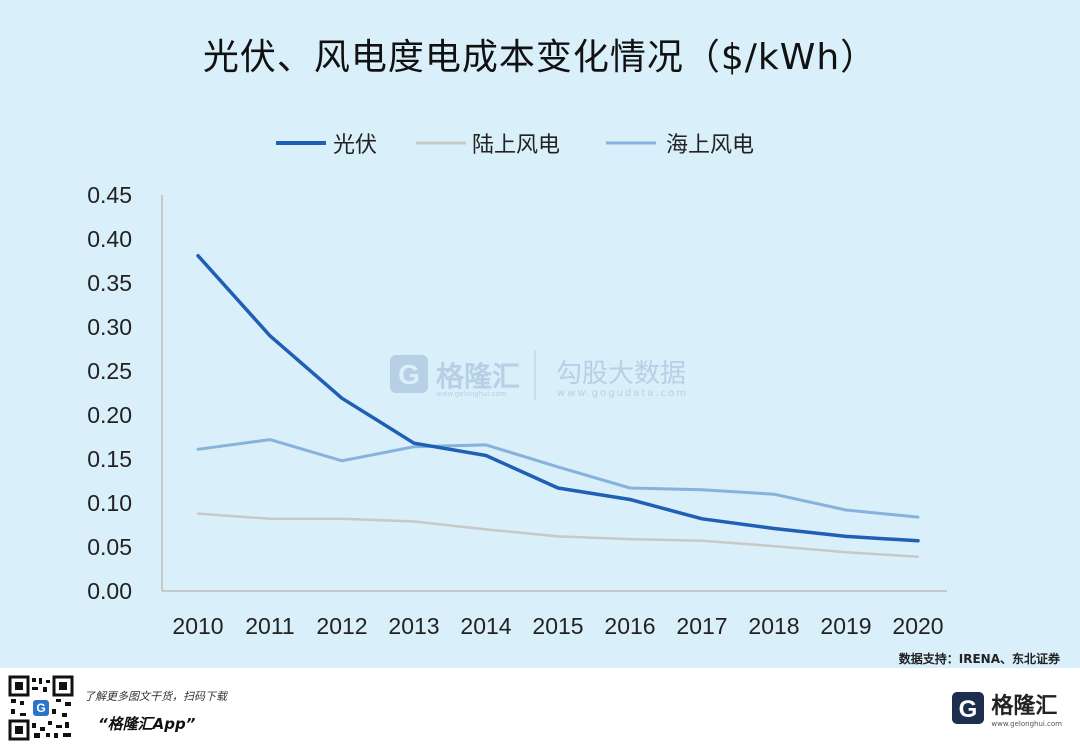 The image size is (1080, 747). What do you see at coordinates (773, 626) in the screenshot?
I see `x-tick-label: 2018` at bounding box center [773, 626].